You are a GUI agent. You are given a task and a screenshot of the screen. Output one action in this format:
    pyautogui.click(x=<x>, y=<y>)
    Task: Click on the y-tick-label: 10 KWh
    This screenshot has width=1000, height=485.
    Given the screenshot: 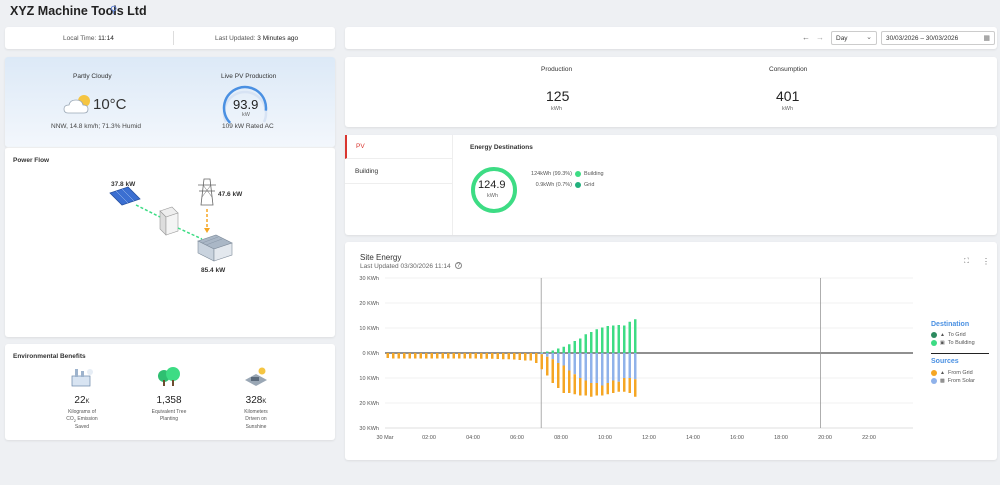 What is the action you would take?
    pyautogui.click(x=369, y=379)
    